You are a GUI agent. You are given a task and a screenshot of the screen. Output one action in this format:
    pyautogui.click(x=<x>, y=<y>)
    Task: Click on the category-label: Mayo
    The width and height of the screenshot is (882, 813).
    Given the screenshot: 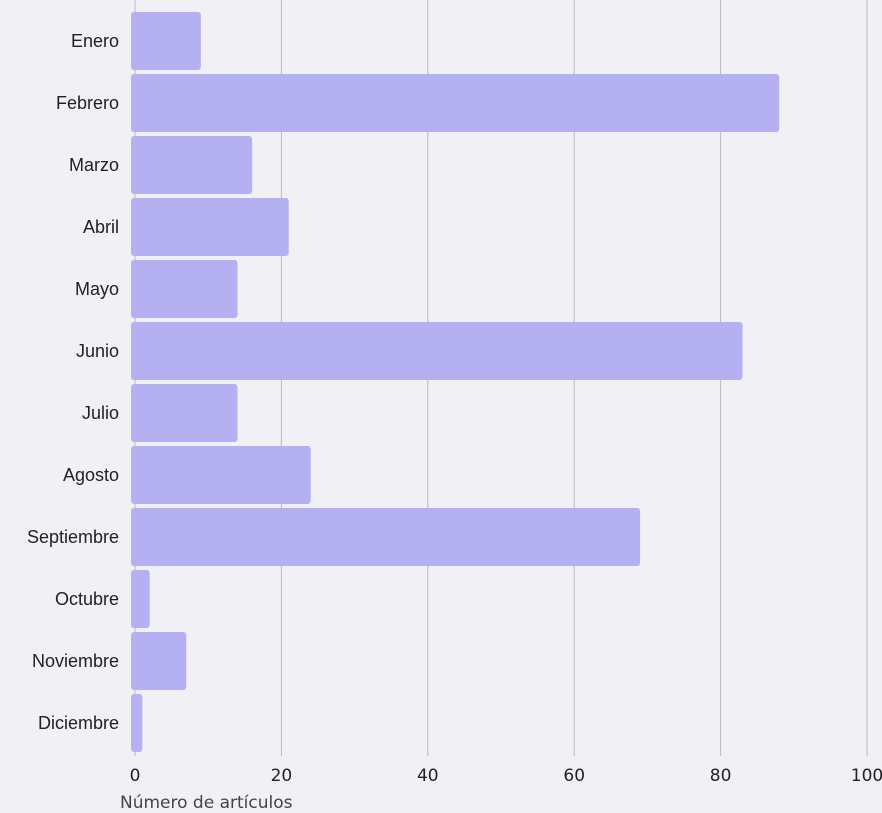 What is the action you would take?
    pyautogui.click(x=97, y=289)
    